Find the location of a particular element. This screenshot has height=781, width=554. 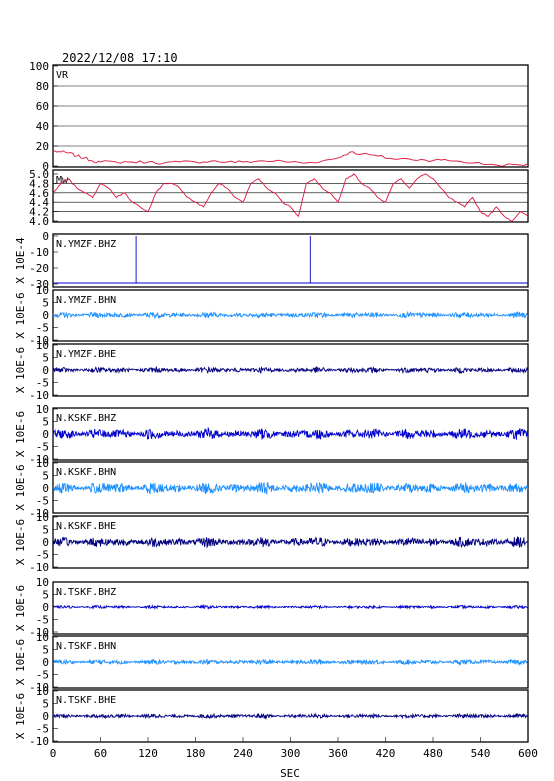

panel-3: -30 -20 -10 0 X 10E-4 N.YMZF.BHZ is located at coordinates (271, 260).